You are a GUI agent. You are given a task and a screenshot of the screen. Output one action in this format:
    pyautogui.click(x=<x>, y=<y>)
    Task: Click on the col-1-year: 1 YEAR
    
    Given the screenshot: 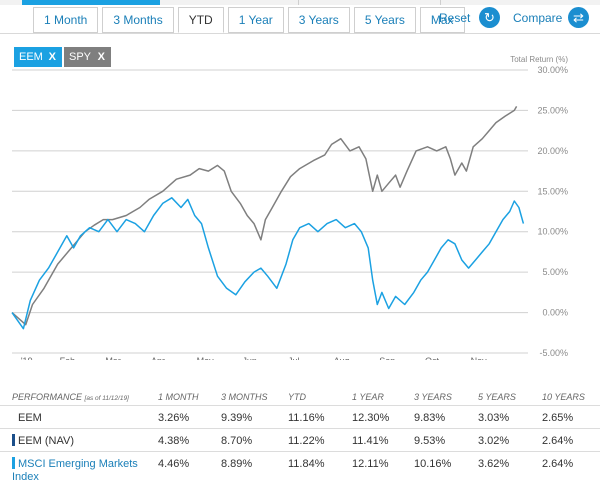 What is the action you would take?
    pyautogui.click(x=368, y=397)
    